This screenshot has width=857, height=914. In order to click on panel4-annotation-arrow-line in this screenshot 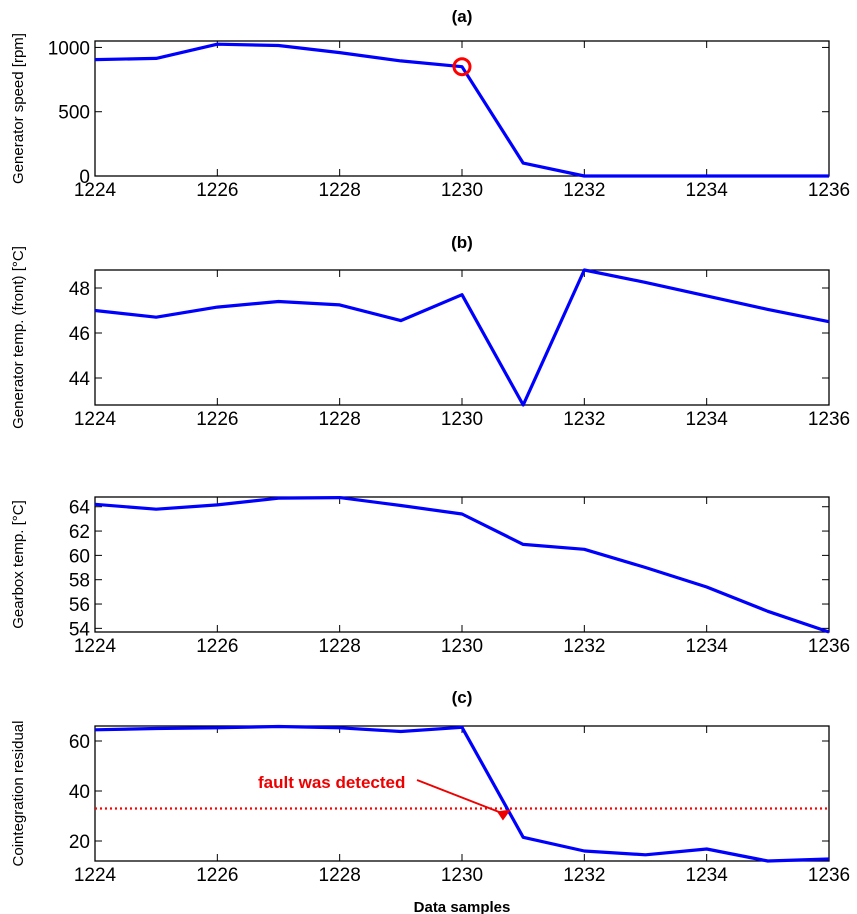, I will do `click(460, 797)`.